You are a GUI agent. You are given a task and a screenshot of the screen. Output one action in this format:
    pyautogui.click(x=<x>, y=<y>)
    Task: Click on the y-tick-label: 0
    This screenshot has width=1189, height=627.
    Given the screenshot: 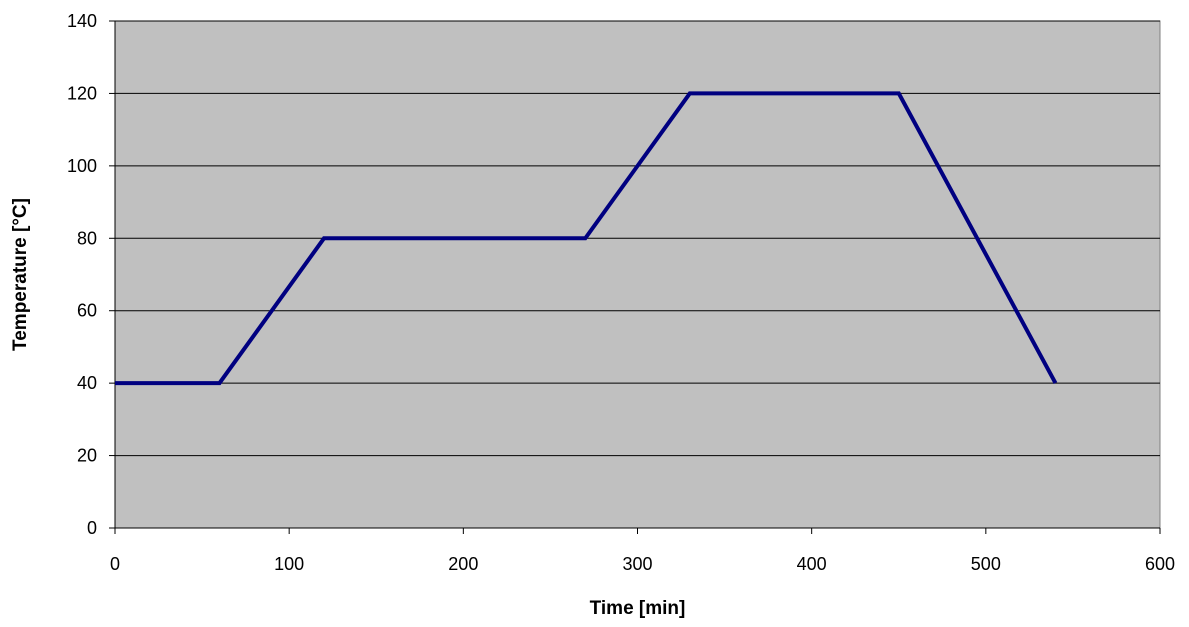 What is the action you would take?
    pyautogui.click(x=92, y=528)
    